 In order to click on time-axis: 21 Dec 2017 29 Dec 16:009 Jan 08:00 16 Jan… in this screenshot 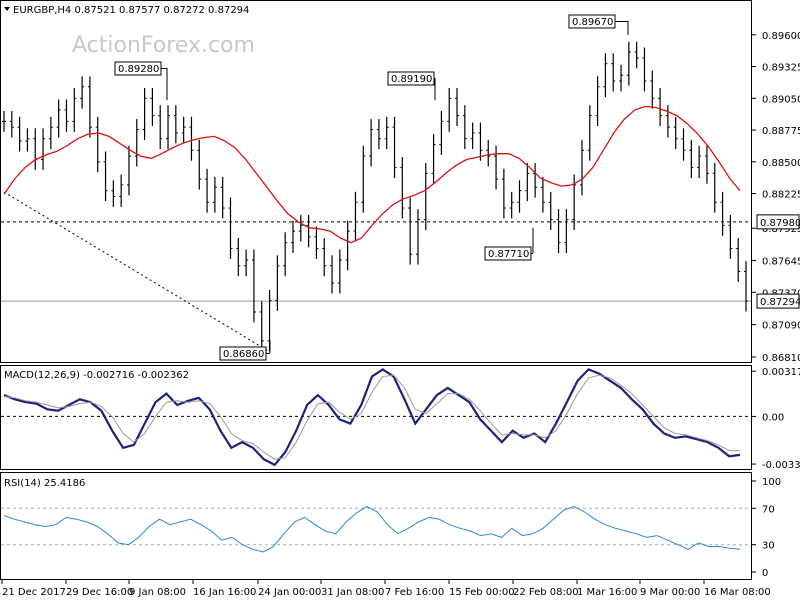, I will do `click(386, 589)`.